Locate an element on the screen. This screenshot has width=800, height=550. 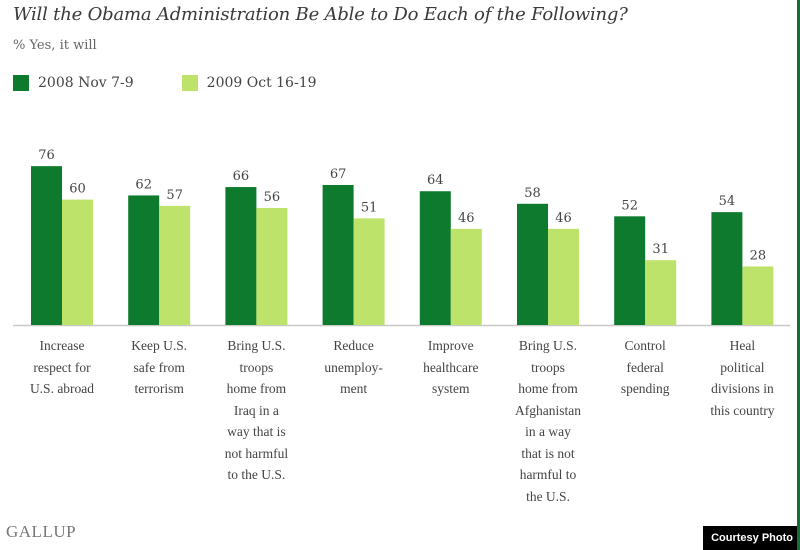
data-label-series-1-cat-3: 66 is located at coordinates (241, 176).